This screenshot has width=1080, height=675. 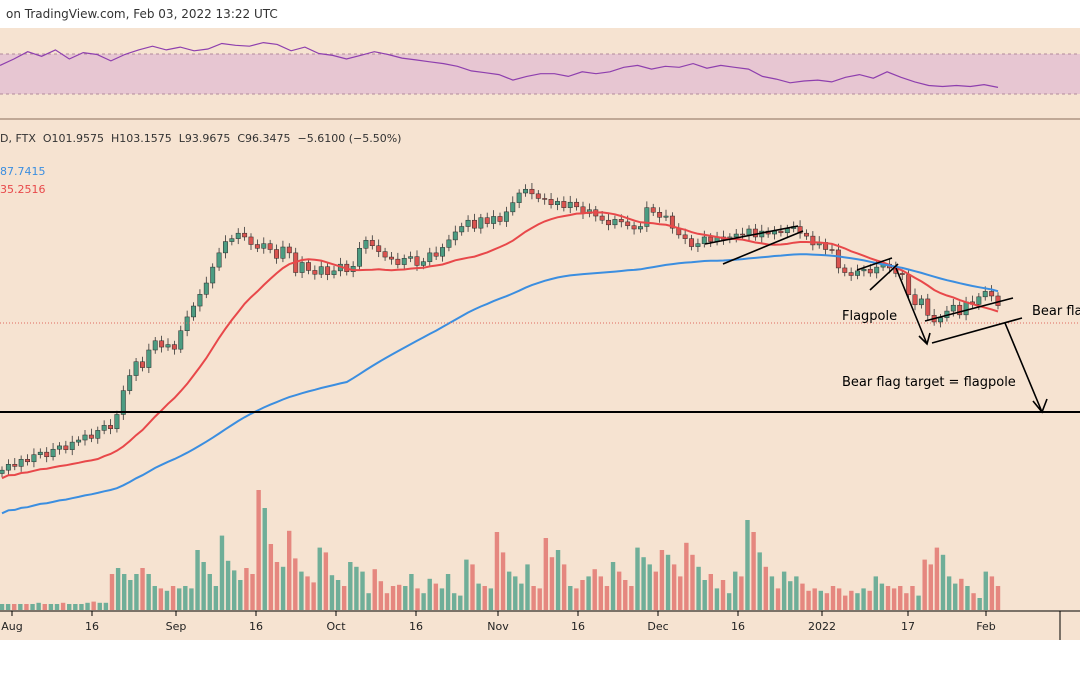 I want to click on x-tick-label: 17, so click(x=908, y=626).